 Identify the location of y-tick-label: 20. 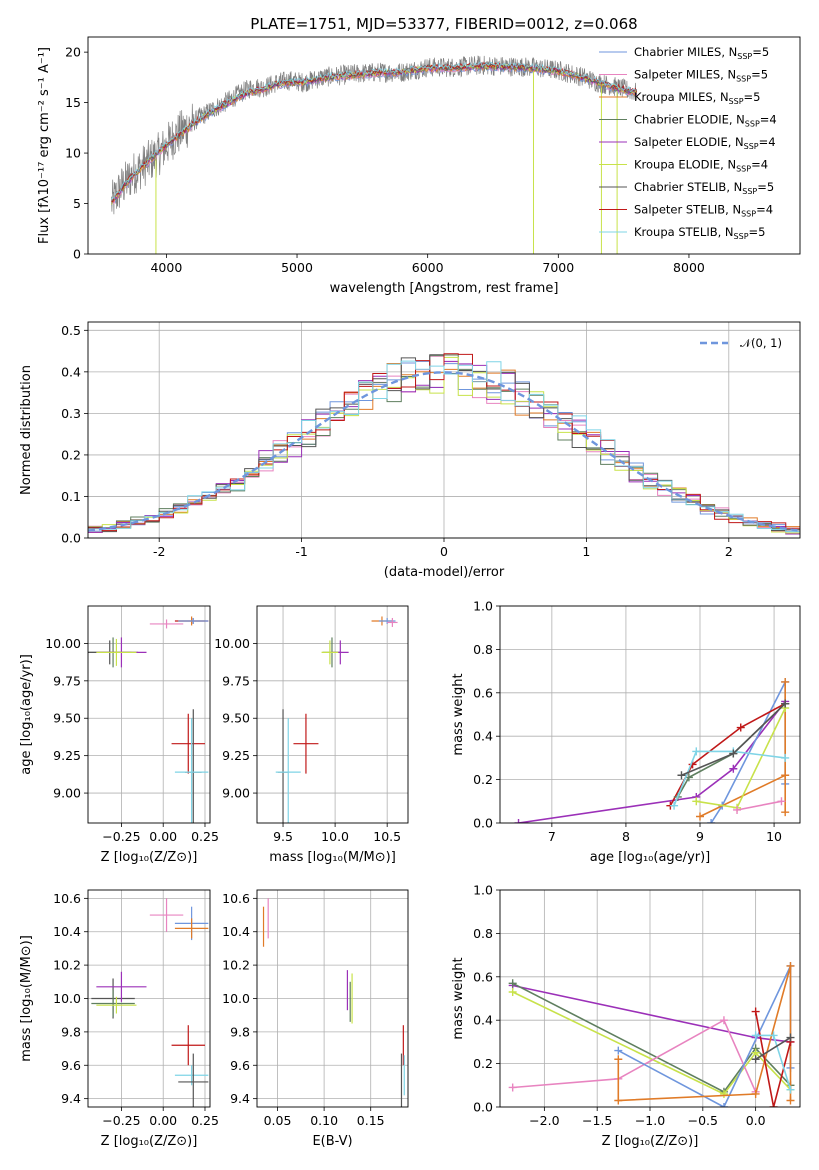
(73, 52).